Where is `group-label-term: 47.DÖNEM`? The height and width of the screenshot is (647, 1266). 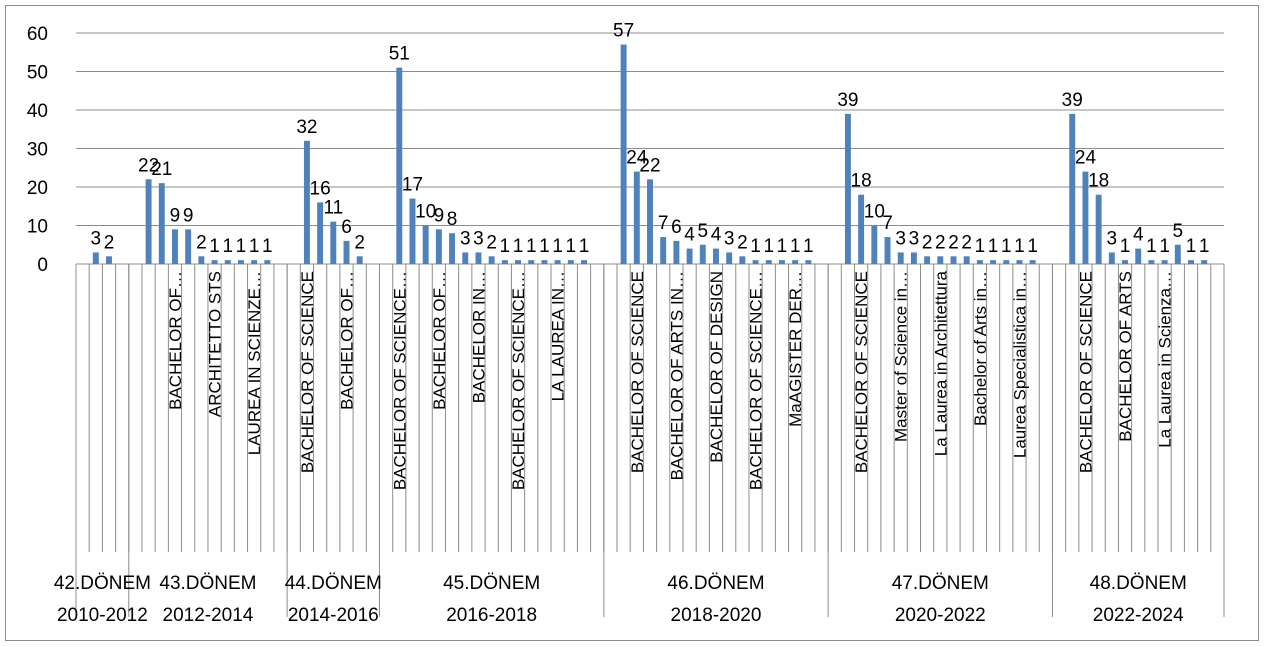 group-label-term: 47.DÖNEM is located at coordinates (940, 583).